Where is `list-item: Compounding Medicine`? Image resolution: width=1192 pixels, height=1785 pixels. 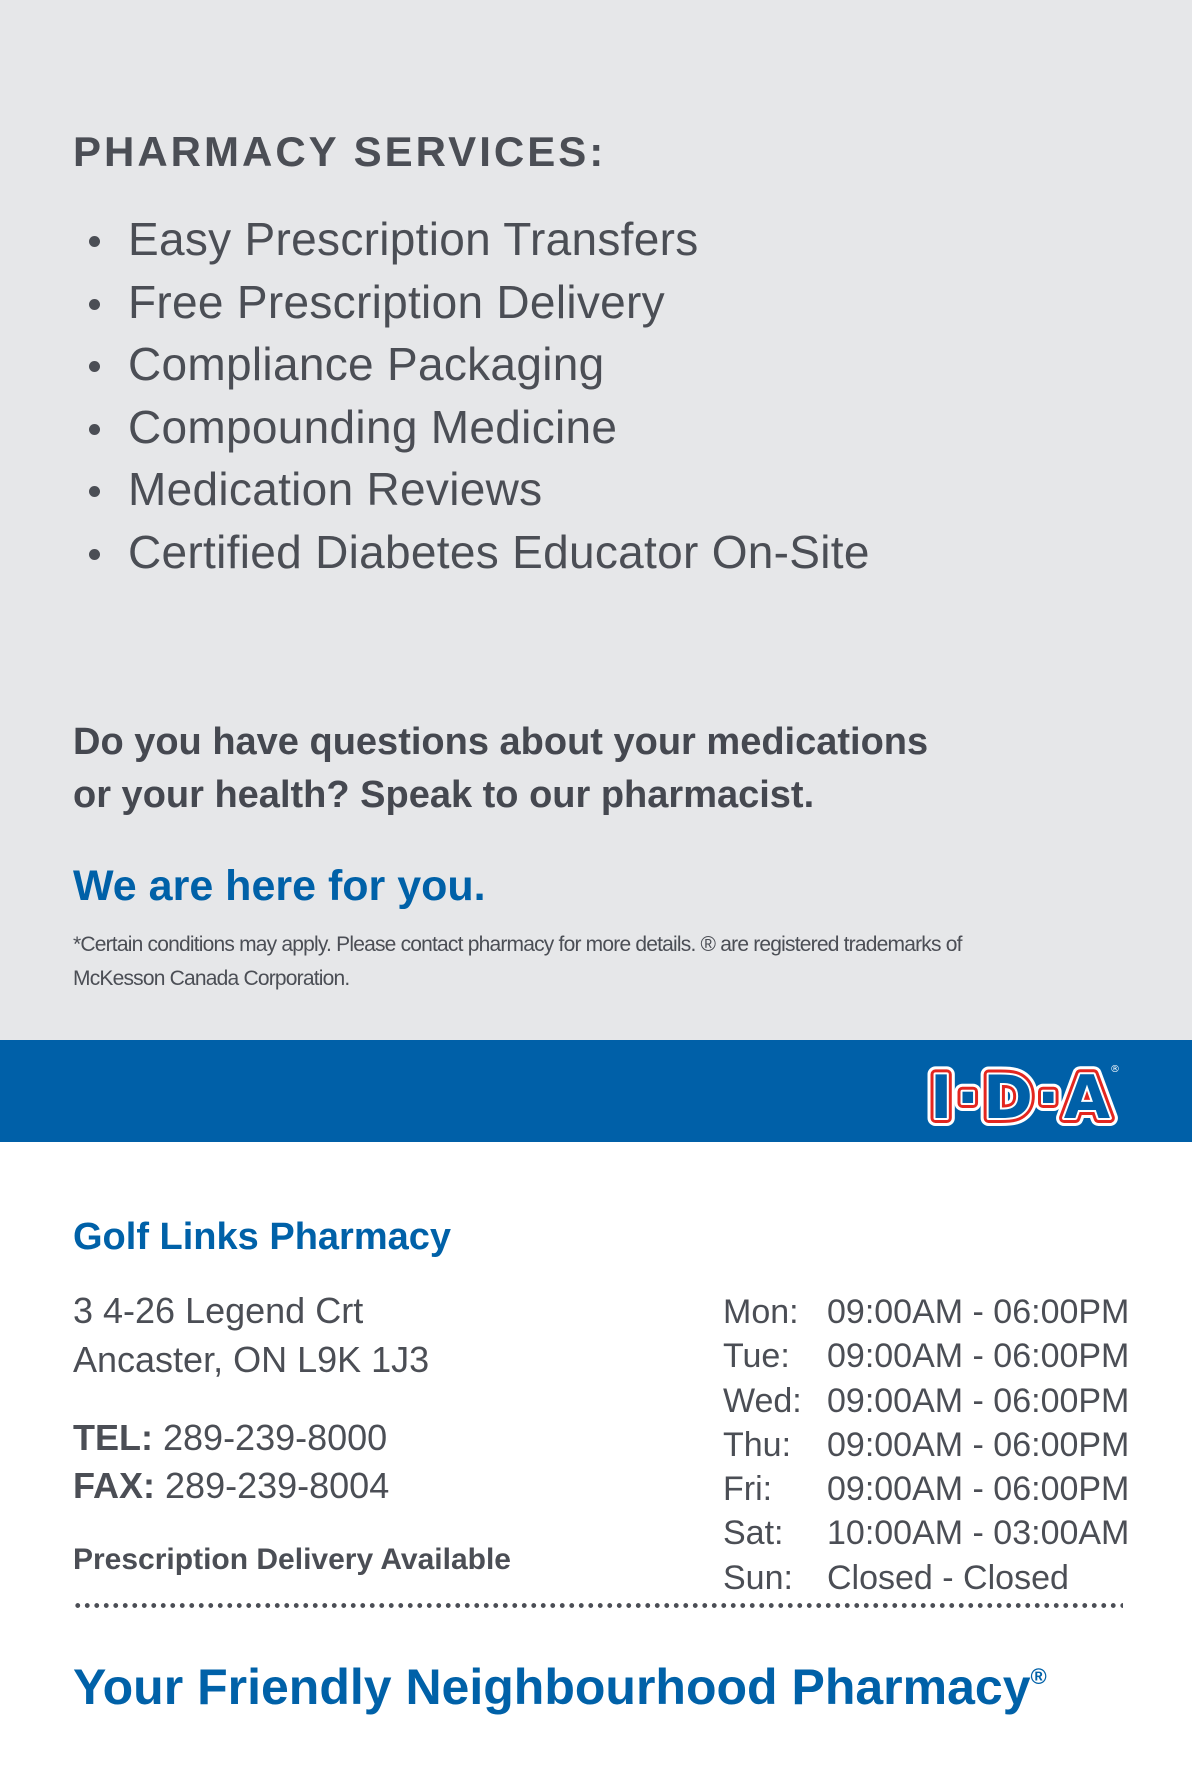
list-item: Compounding Medicine is located at coordinates (477, 427).